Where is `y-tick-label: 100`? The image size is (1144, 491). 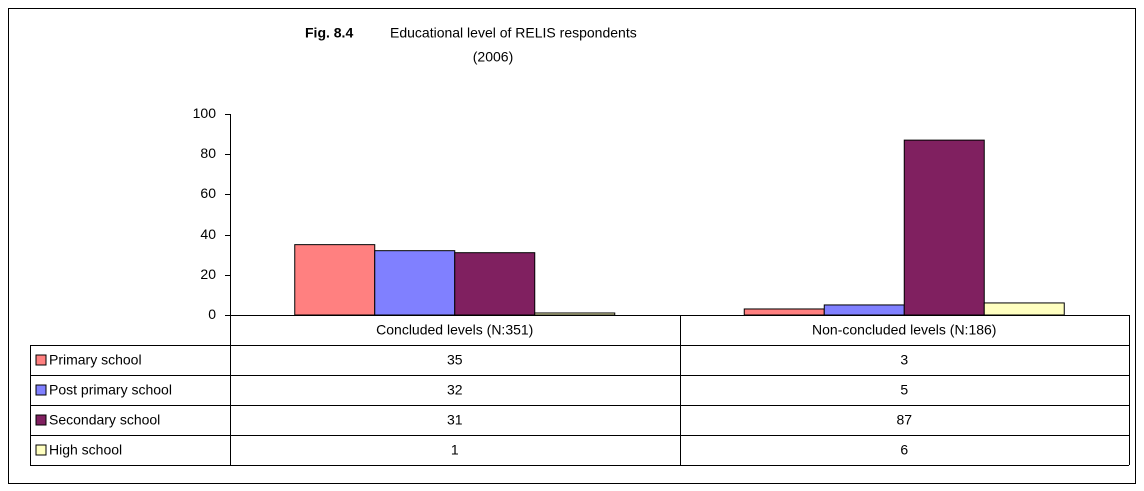
y-tick-label: 100 is located at coordinates (205, 113).